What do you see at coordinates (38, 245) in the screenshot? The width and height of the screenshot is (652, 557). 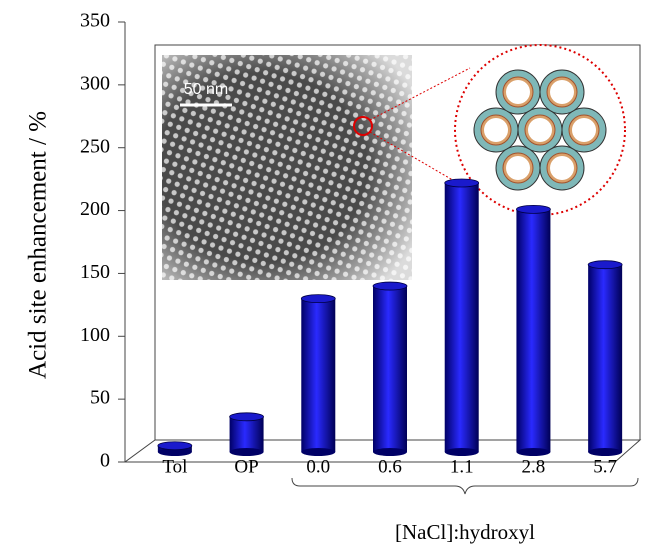 I see `y-axis-title: Acid site enhancement / %` at bounding box center [38, 245].